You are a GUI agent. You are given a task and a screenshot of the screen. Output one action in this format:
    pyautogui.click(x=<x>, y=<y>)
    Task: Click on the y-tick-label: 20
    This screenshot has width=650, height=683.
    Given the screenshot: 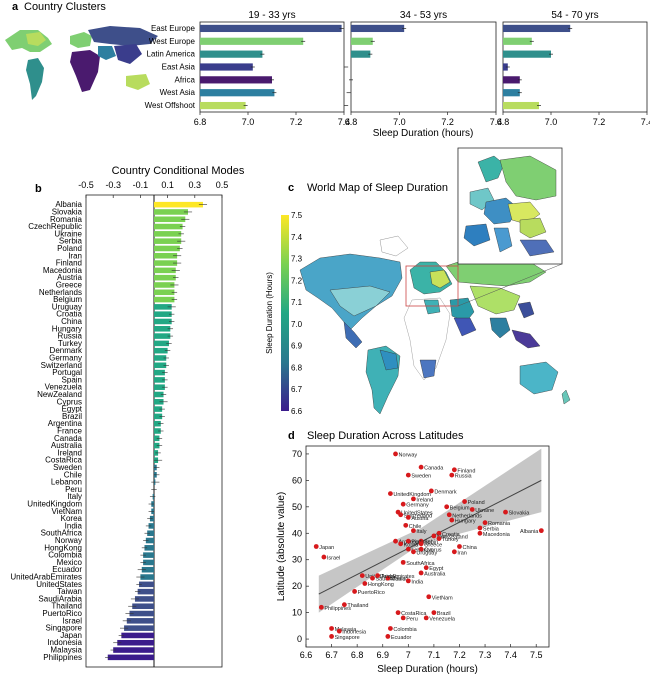 What is the action you would take?
    pyautogui.click(x=297, y=586)
    